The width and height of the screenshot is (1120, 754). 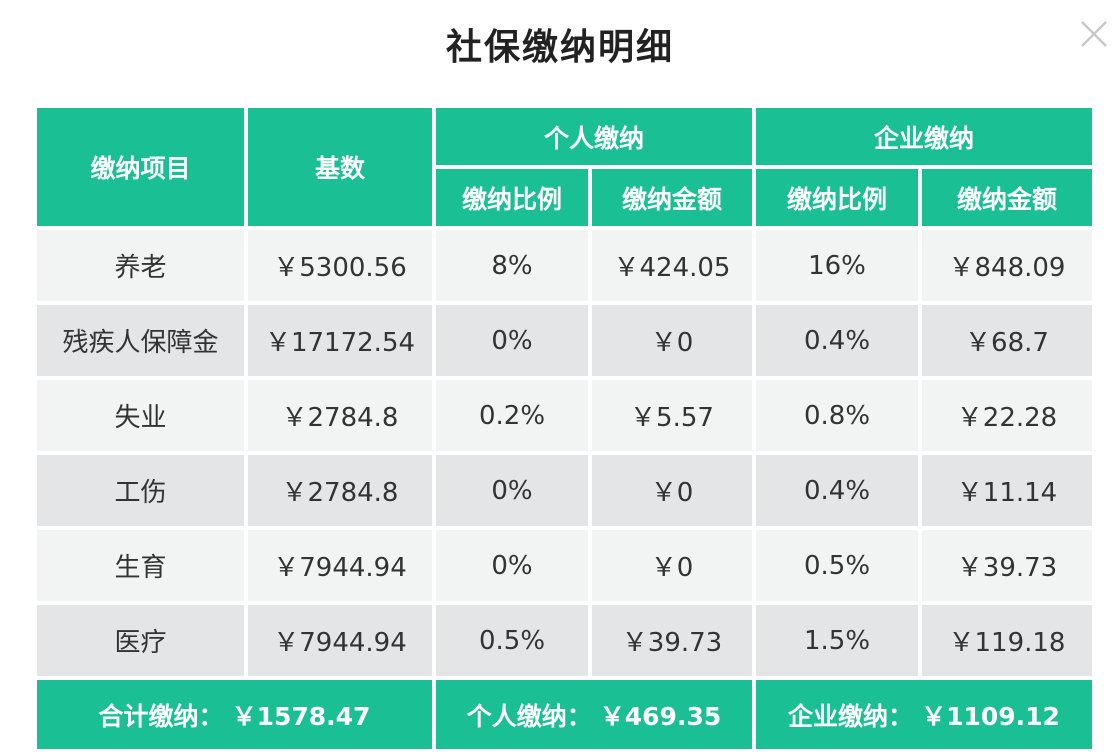 I want to click on cell-company-amount: ￥11.14, so click(x=1007, y=490).